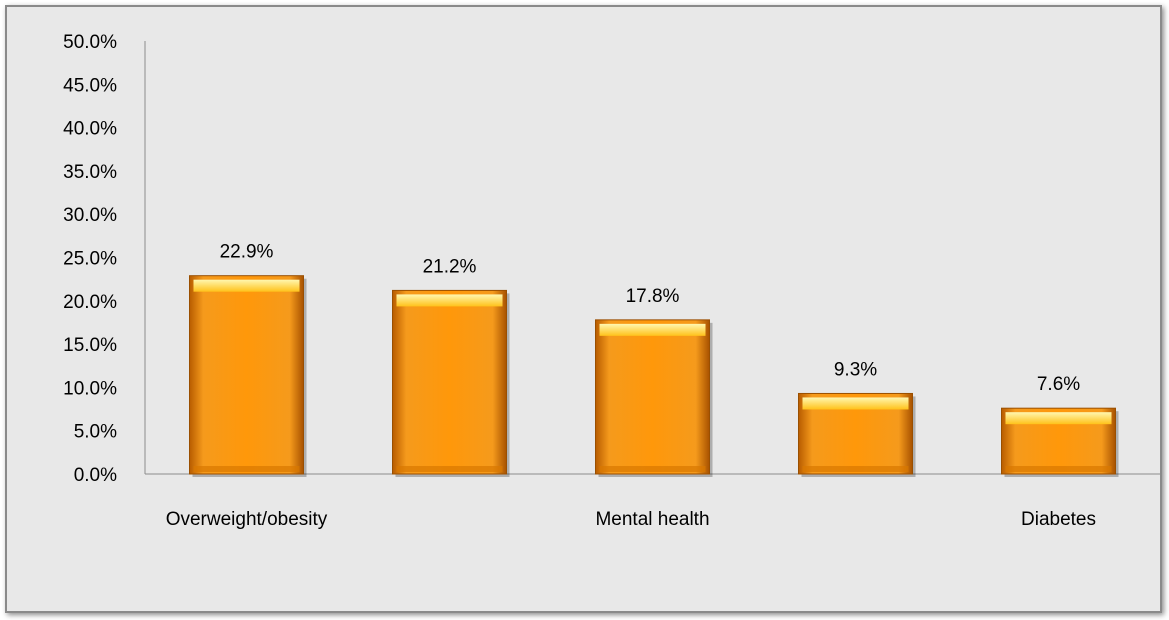  Describe the element at coordinates (855, 369) in the screenshot. I see `data-label: 9.3%` at that location.